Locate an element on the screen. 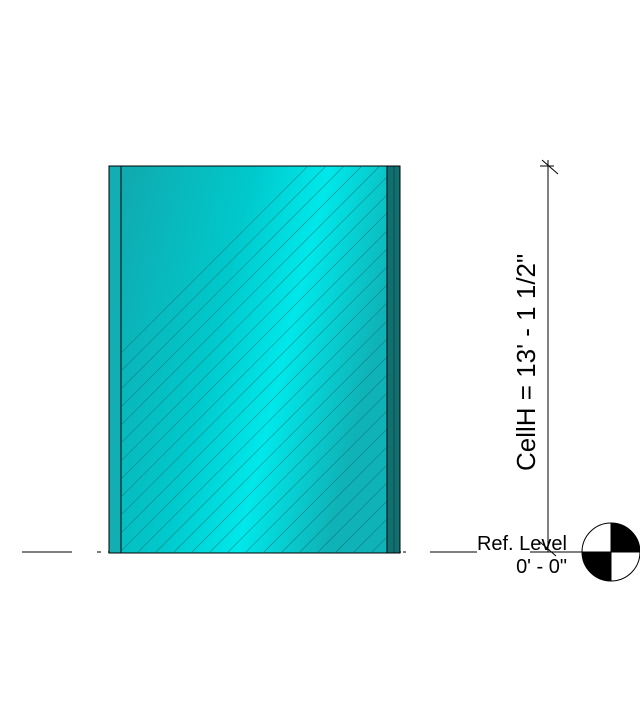  dimension-bottom-tick is located at coordinates (548, 549).